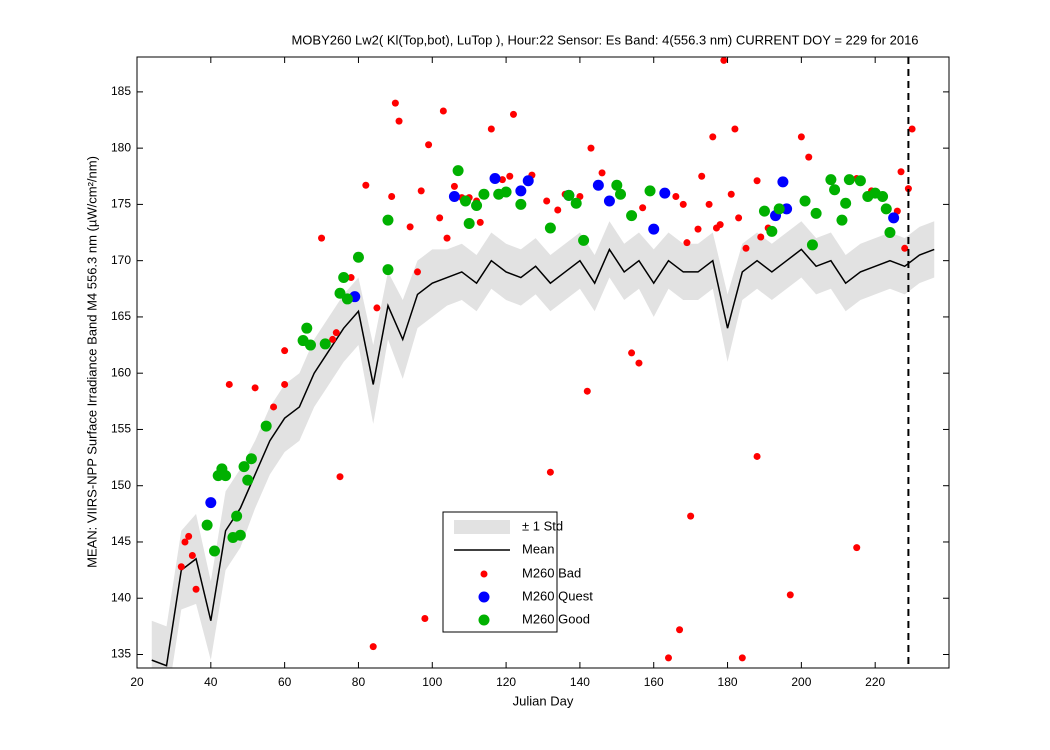 This screenshot has height=750, width=1050. I want to click on x-axis-label: Julian Day, so click(543, 700).